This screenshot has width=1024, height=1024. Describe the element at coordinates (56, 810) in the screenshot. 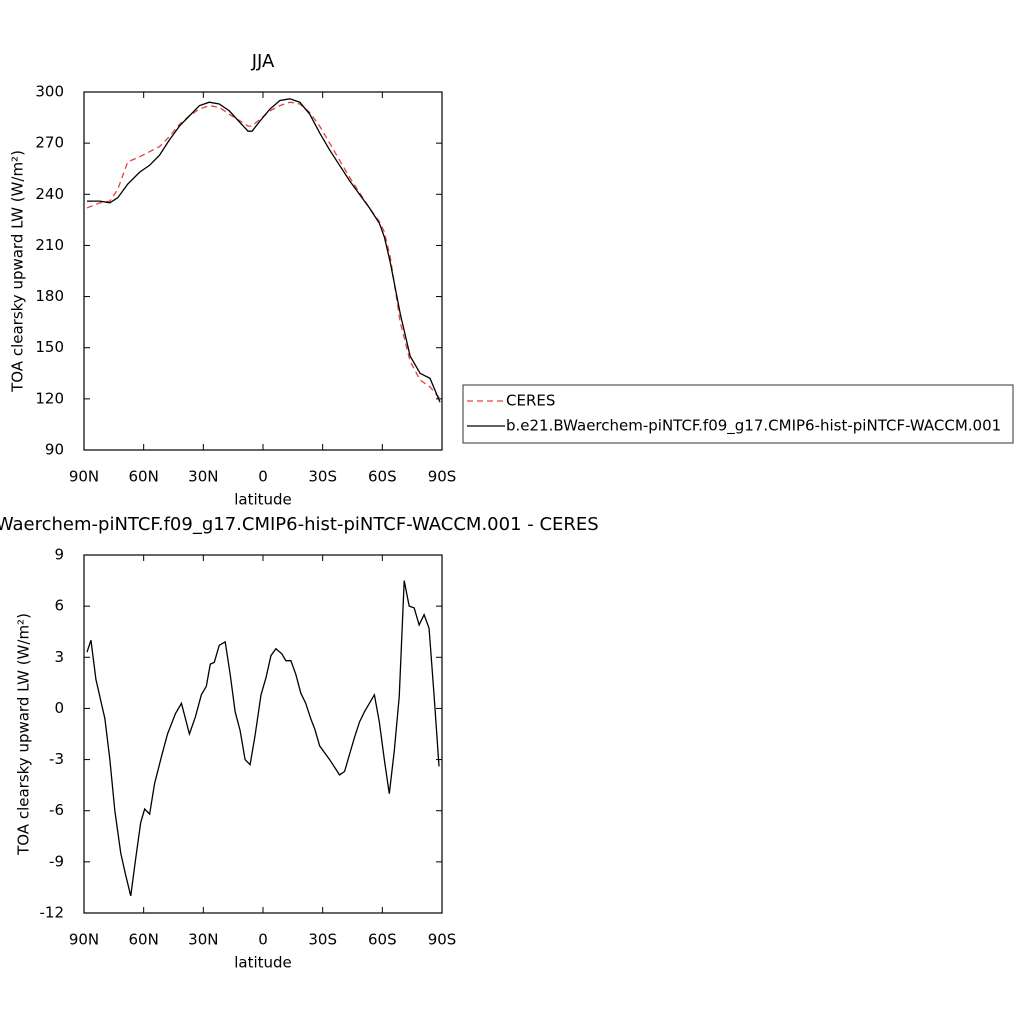

I see `y-tick-label: -6` at that location.